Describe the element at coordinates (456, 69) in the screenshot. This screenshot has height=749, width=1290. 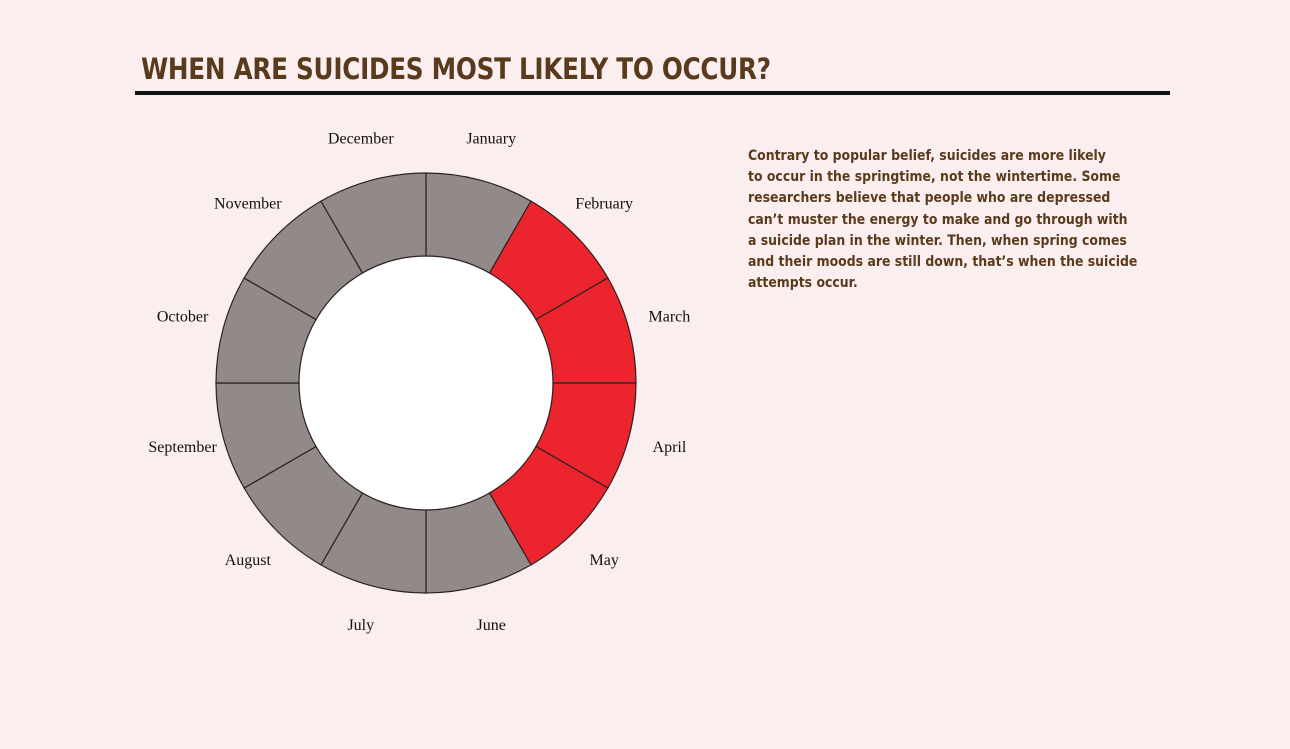
I see `page-title: WHEN ARE SUICIDES MOST LIKELY TO OCCUR?` at that location.